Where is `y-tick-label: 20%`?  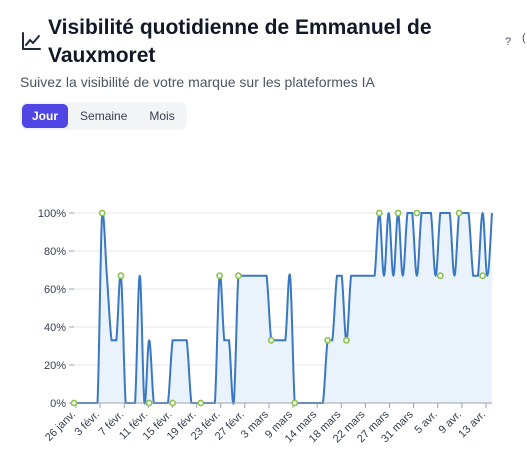
y-tick-label: 20% is located at coordinates (55, 366).